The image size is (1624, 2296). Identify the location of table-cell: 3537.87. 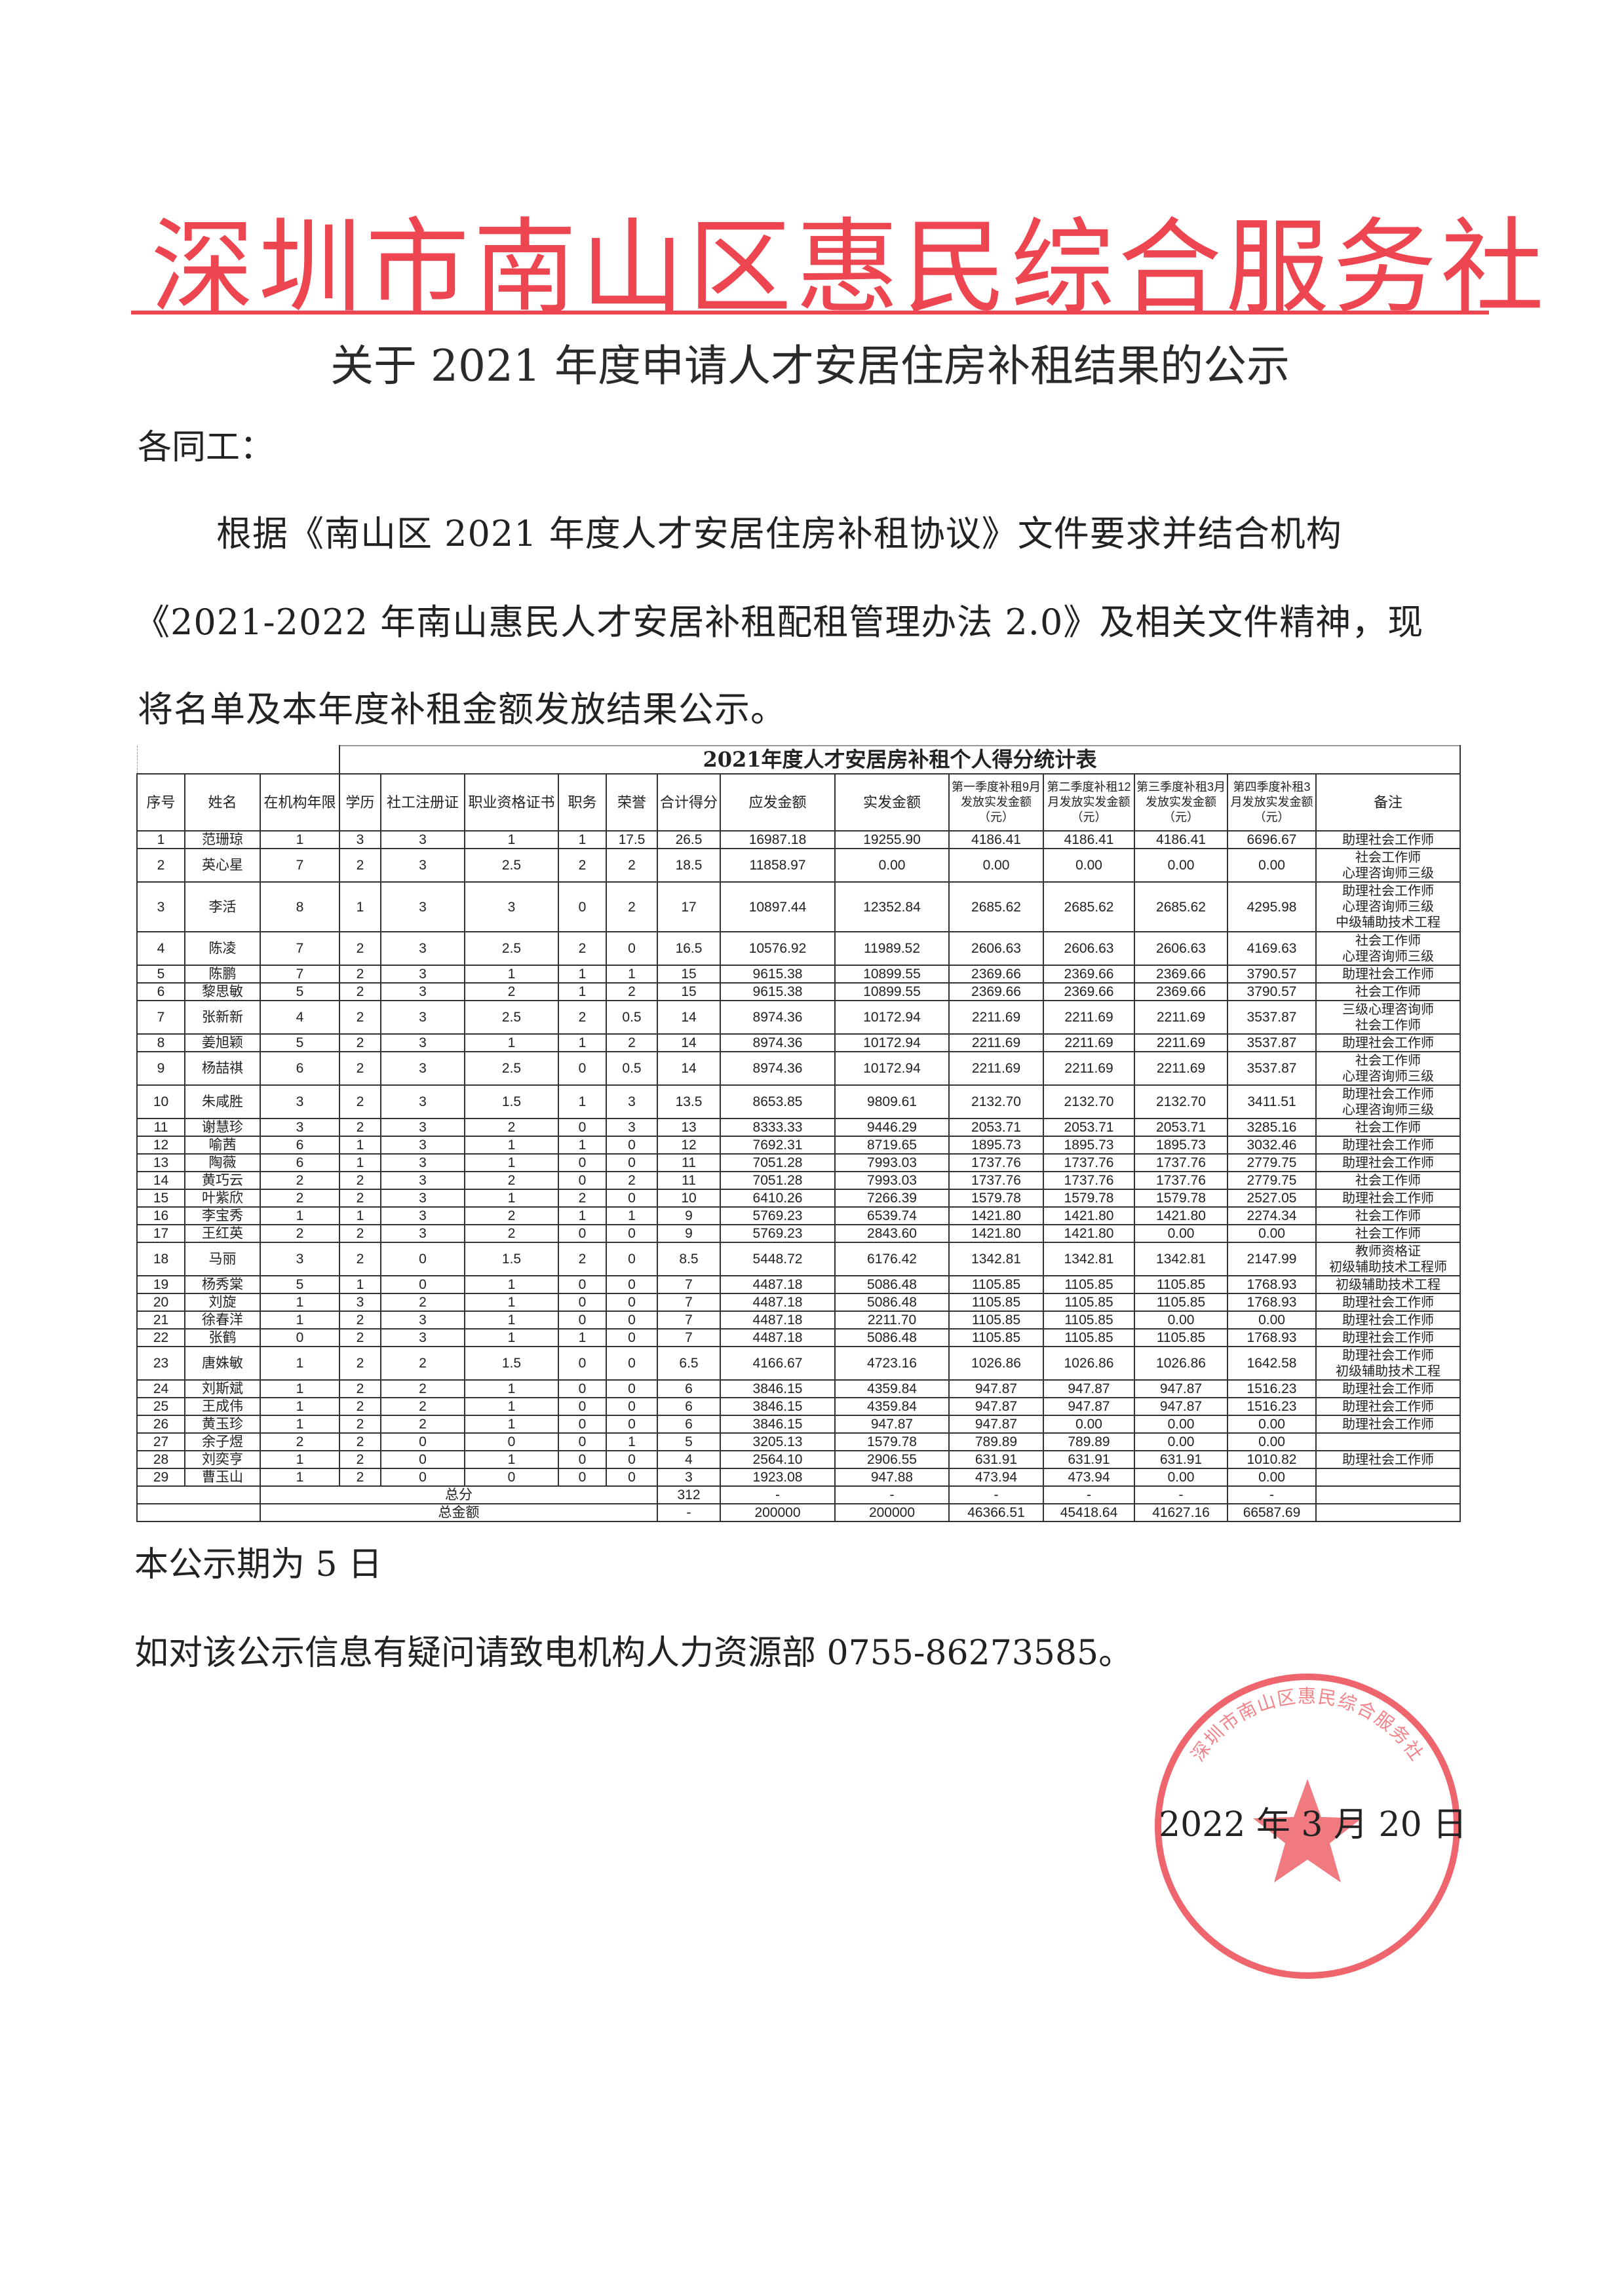
(1272, 1042).